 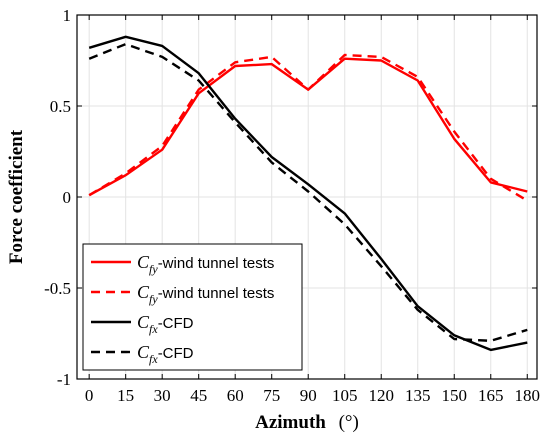 I want to click on x-tick-label: 90, so click(x=308, y=395).